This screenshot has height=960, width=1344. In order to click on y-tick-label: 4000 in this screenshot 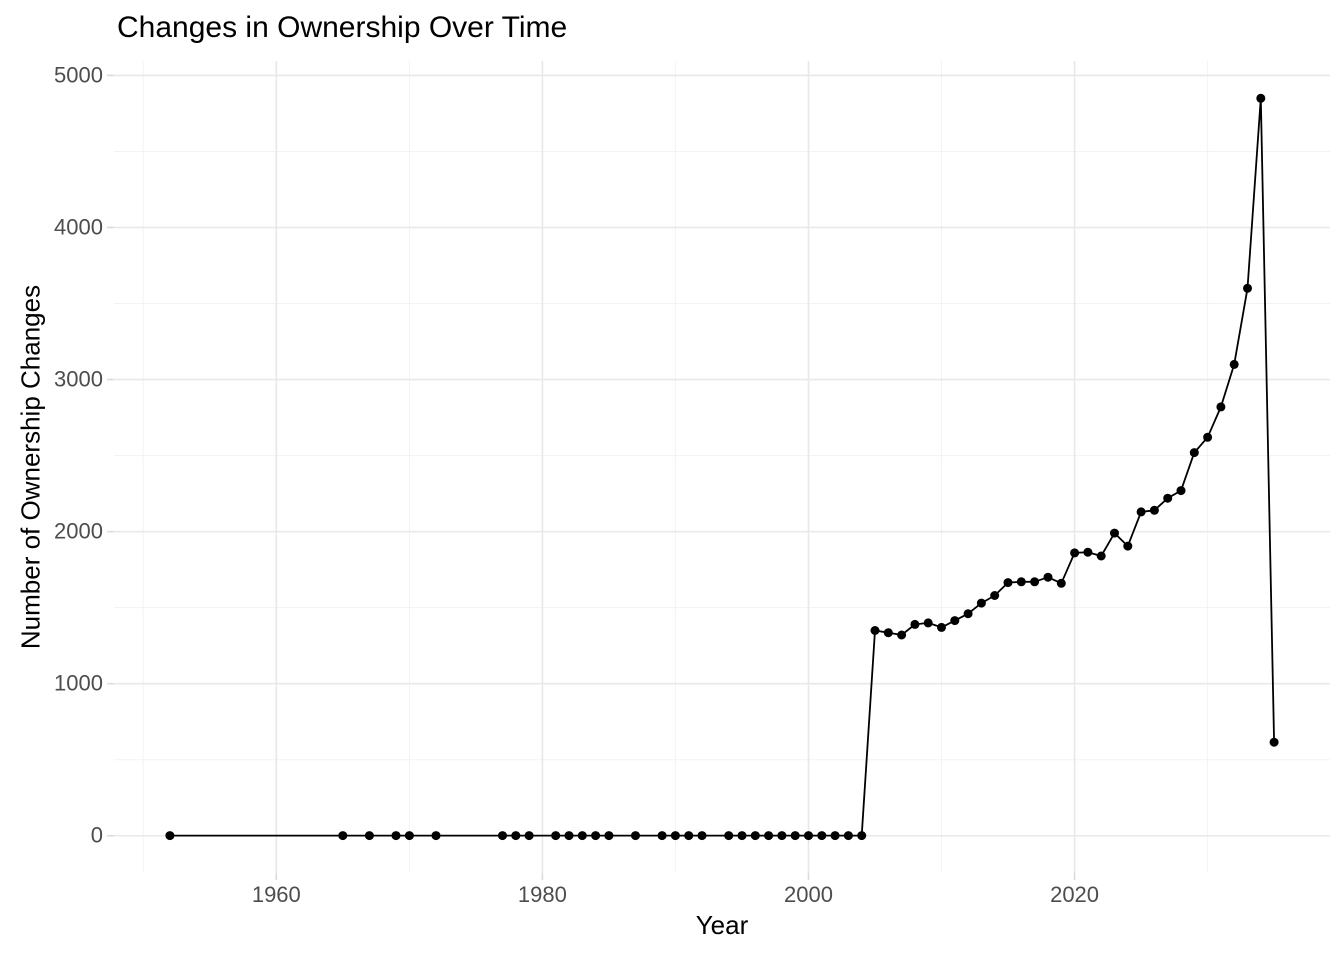, I will do `click(78, 227)`.